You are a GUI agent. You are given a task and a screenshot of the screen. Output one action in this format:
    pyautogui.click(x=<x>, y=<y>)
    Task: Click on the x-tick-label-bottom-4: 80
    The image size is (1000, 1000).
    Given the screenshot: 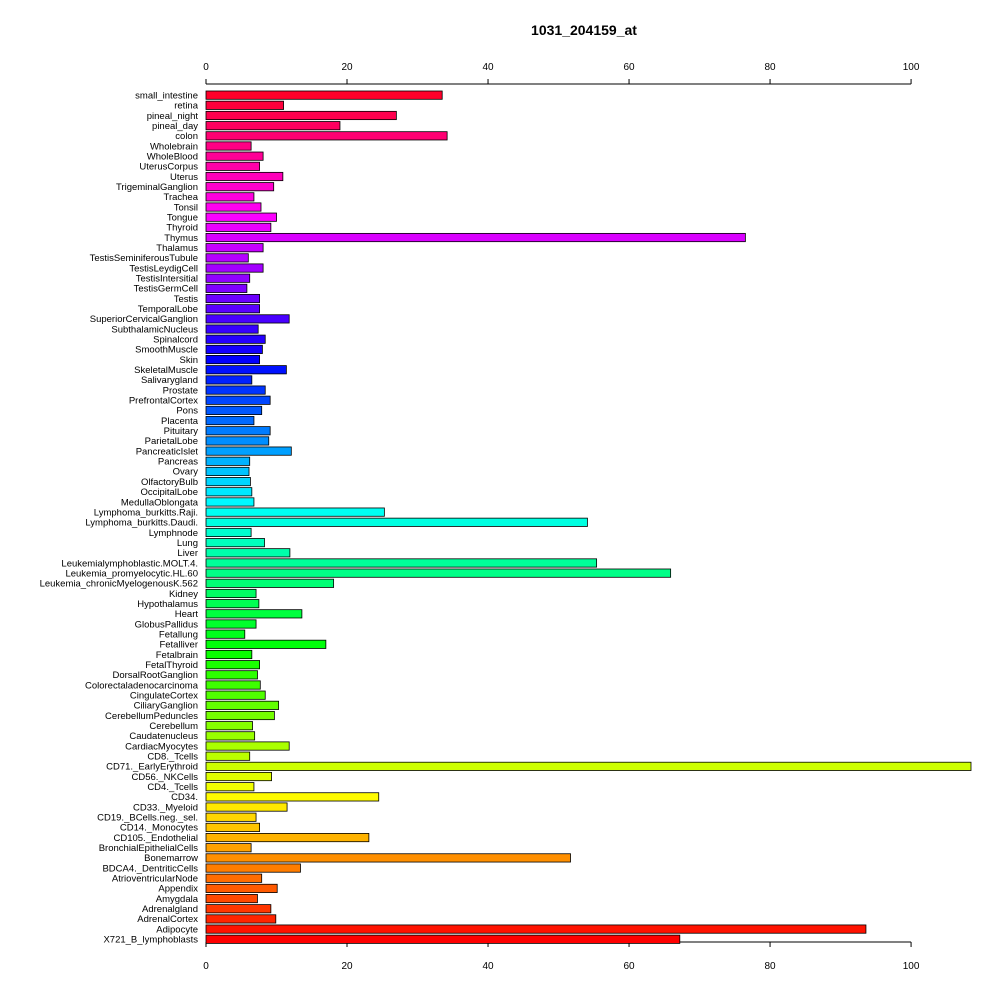 What is the action you would take?
    pyautogui.click(x=770, y=966)
    